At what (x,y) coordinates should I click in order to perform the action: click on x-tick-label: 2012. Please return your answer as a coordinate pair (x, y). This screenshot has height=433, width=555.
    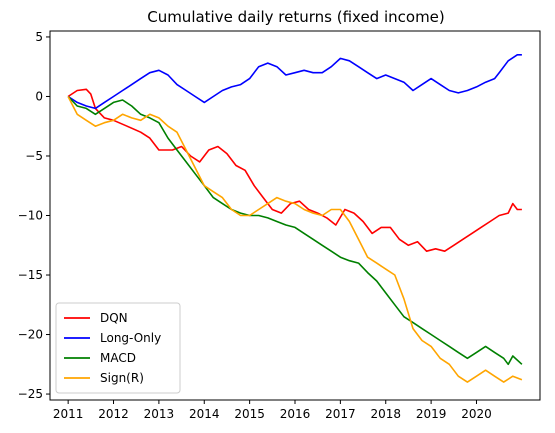
    Looking at the image, I should click on (113, 414).